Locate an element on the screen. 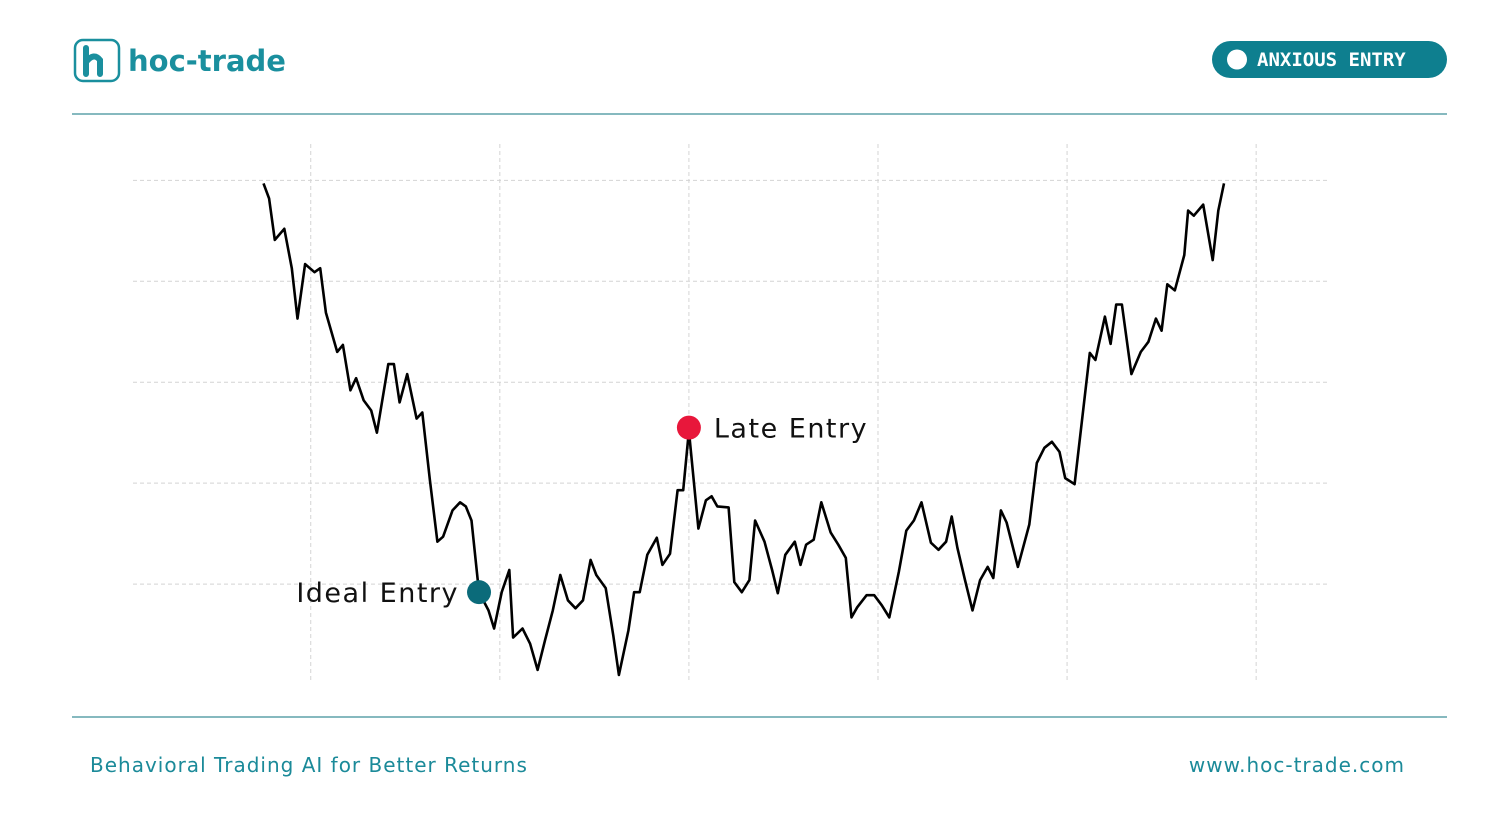 The width and height of the screenshot is (1488, 837). badge-bg is located at coordinates (1329, 59).